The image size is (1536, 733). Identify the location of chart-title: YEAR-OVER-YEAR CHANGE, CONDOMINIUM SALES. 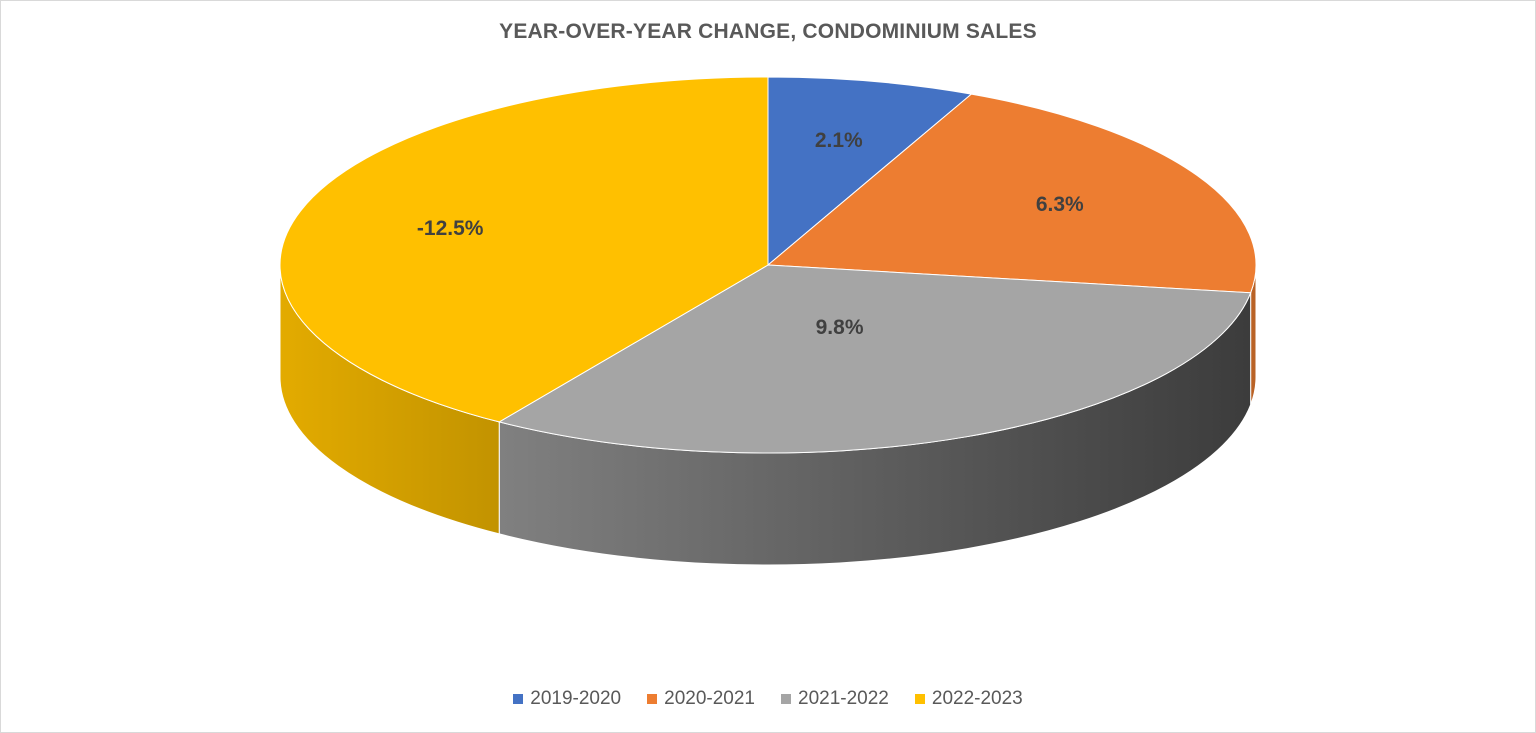
(768, 31).